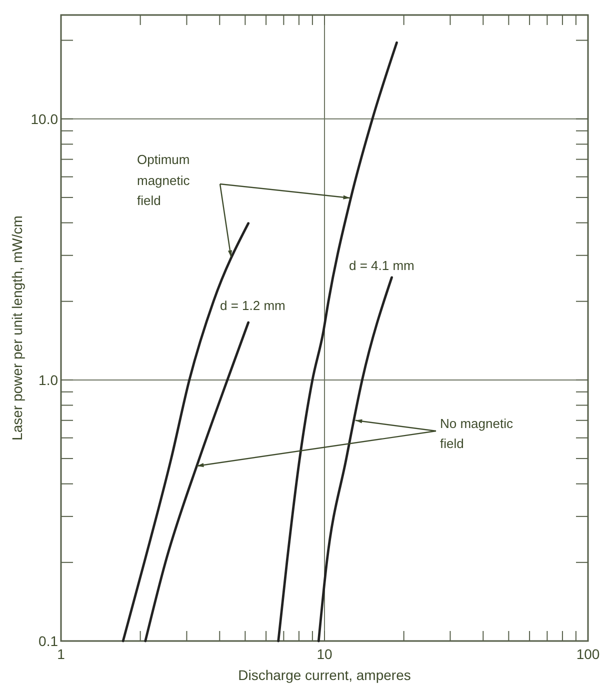 Image resolution: width=604 pixels, height=686 pixels. What do you see at coordinates (17, 328) in the screenshot?
I see `y-axis-title: Laser power per unit length, mW/cm` at bounding box center [17, 328].